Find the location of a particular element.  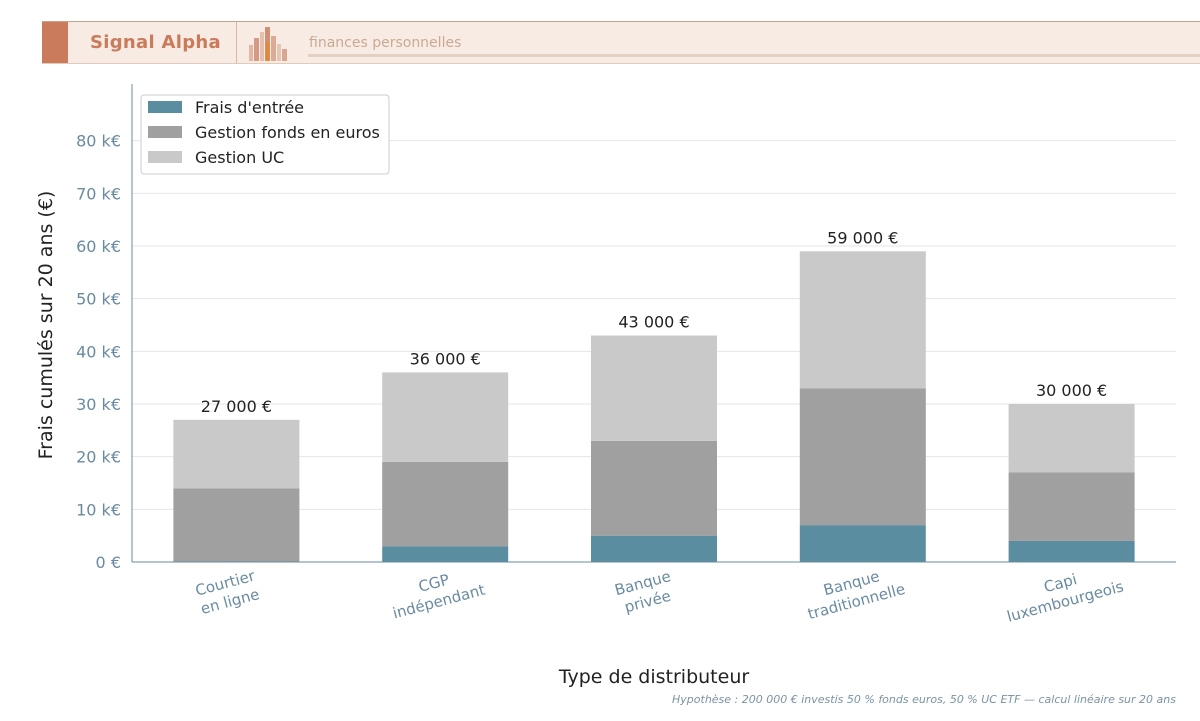

y-tick-label: 70 k€ is located at coordinates (98, 193).